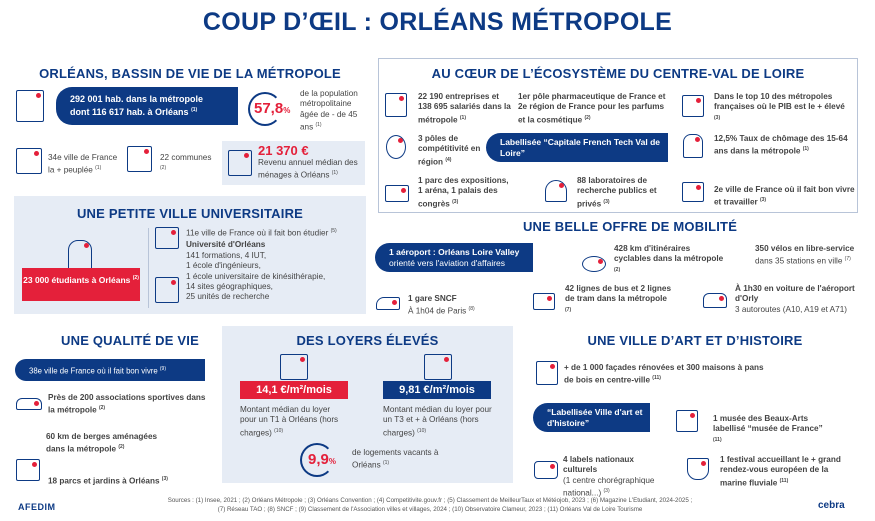 The image size is (875, 521). What do you see at coordinates (544, 301) in the screenshot?
I see `bus-icon` at bounding box center [544, 301].